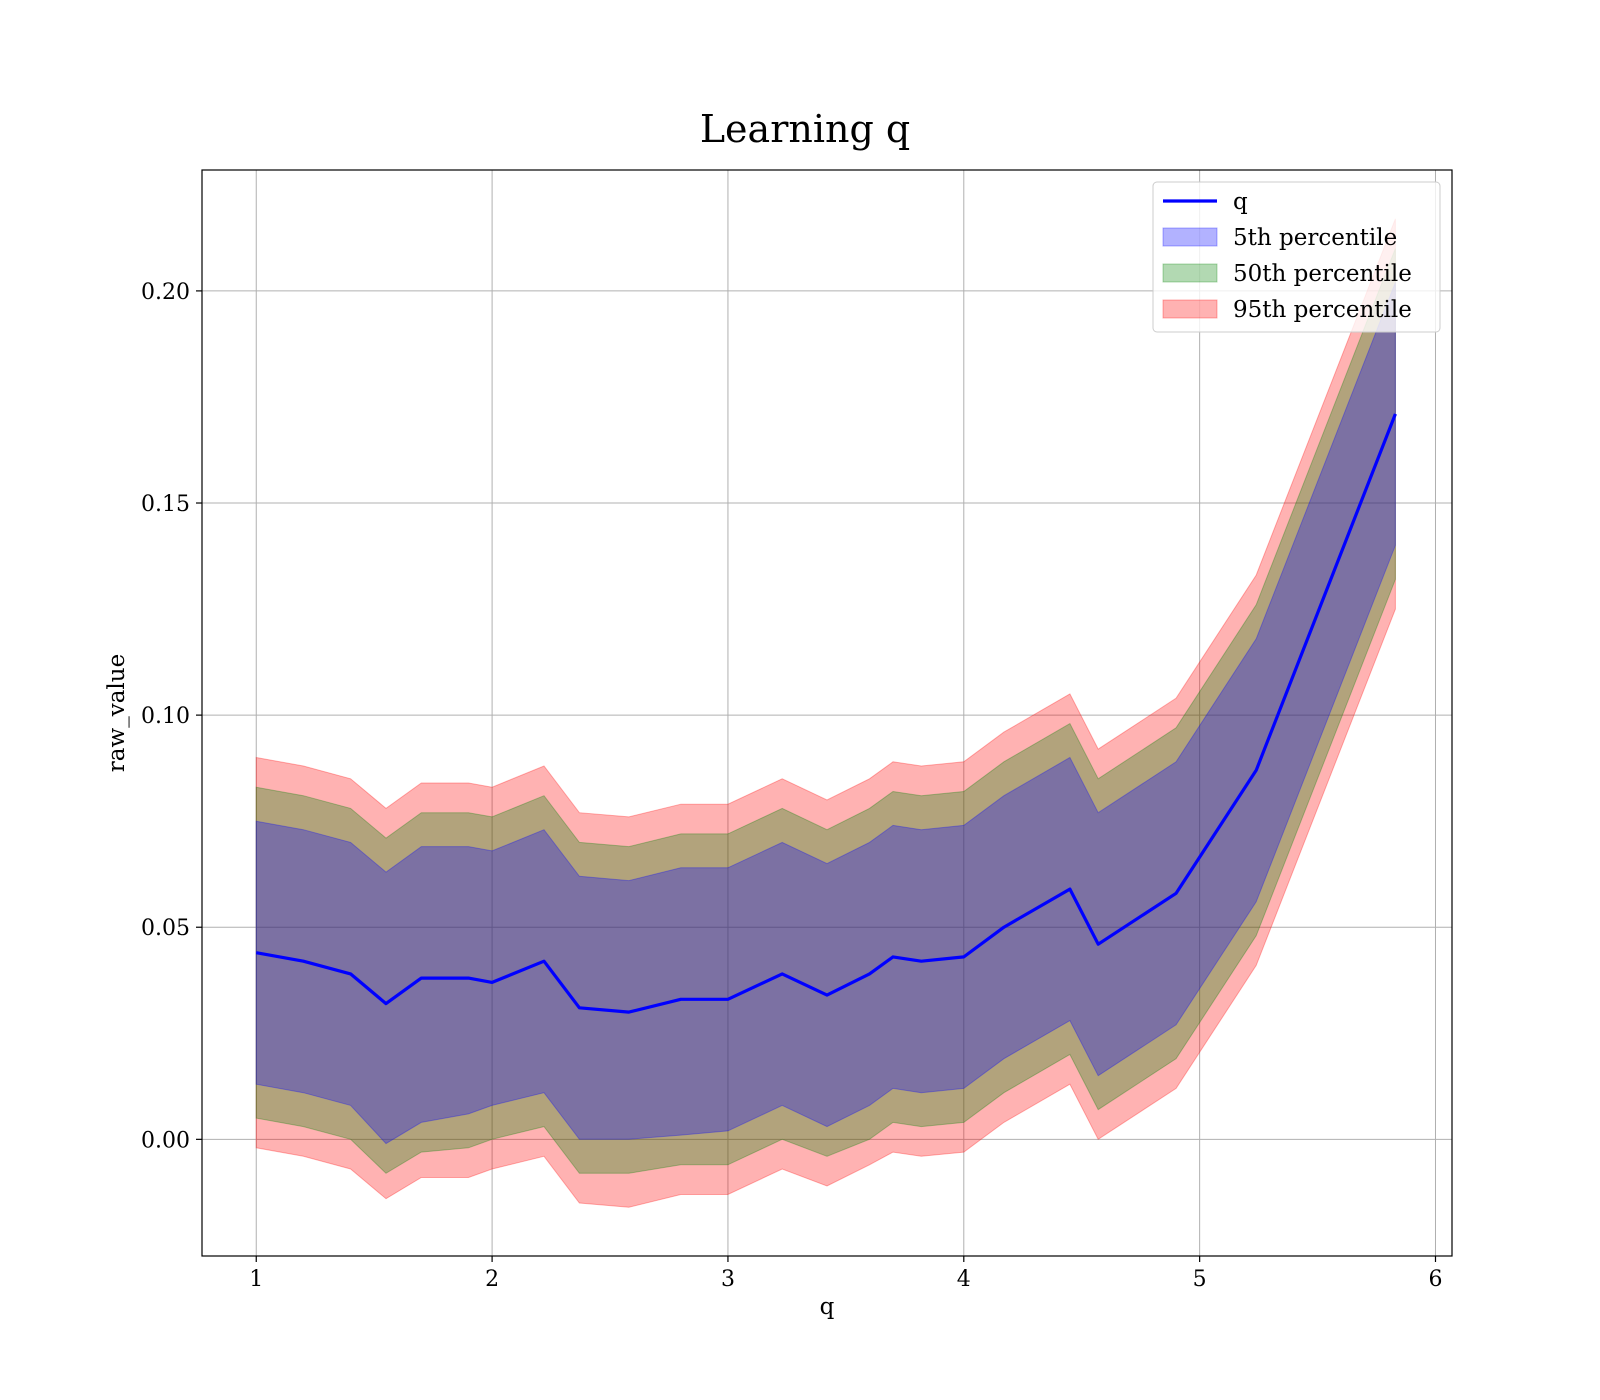  What do you see at coordinates (964, 1279) in the screenshot?
I see `x-tick-label: 4` at bounding box center [964, 1279].